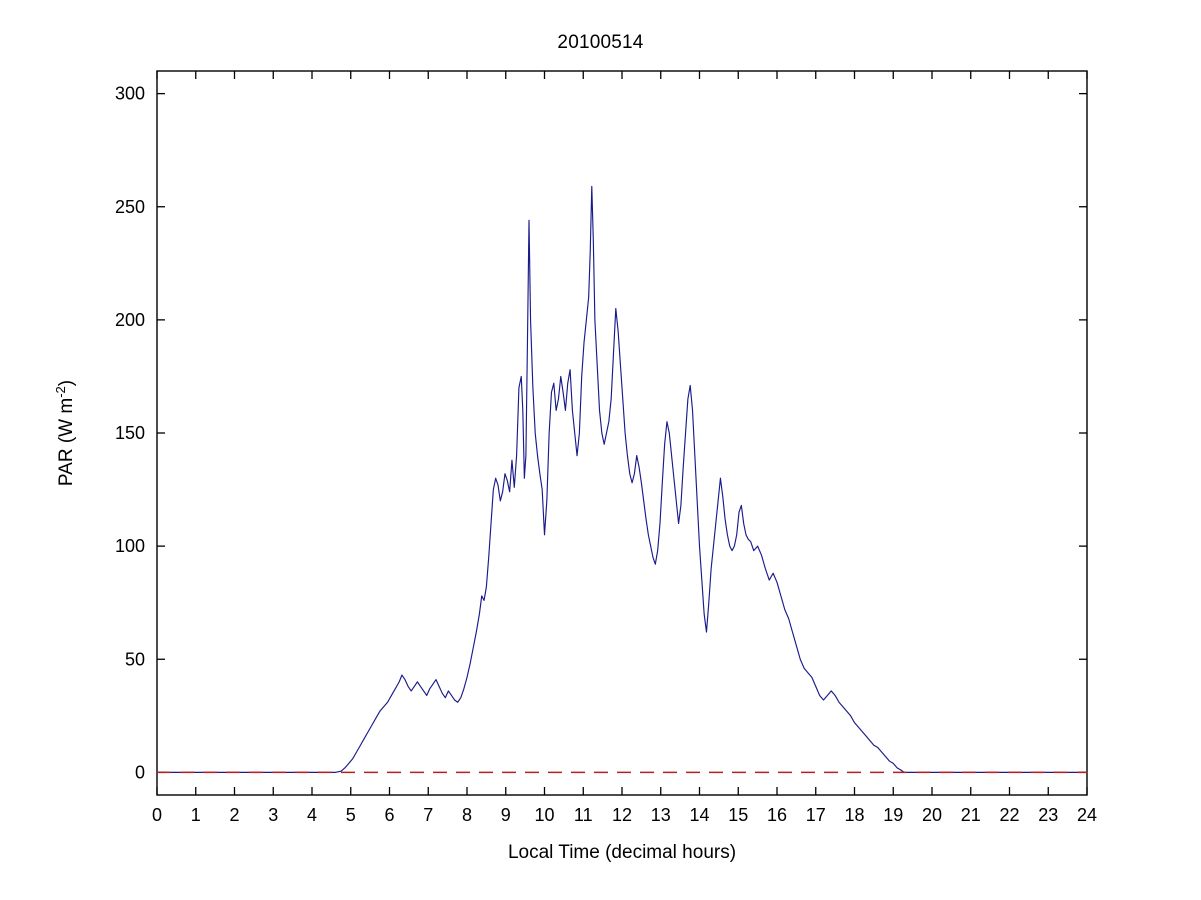  Describe the element at coordinates (130, 320) in the screenshot. I see `y-tick-label: 200` at that location.